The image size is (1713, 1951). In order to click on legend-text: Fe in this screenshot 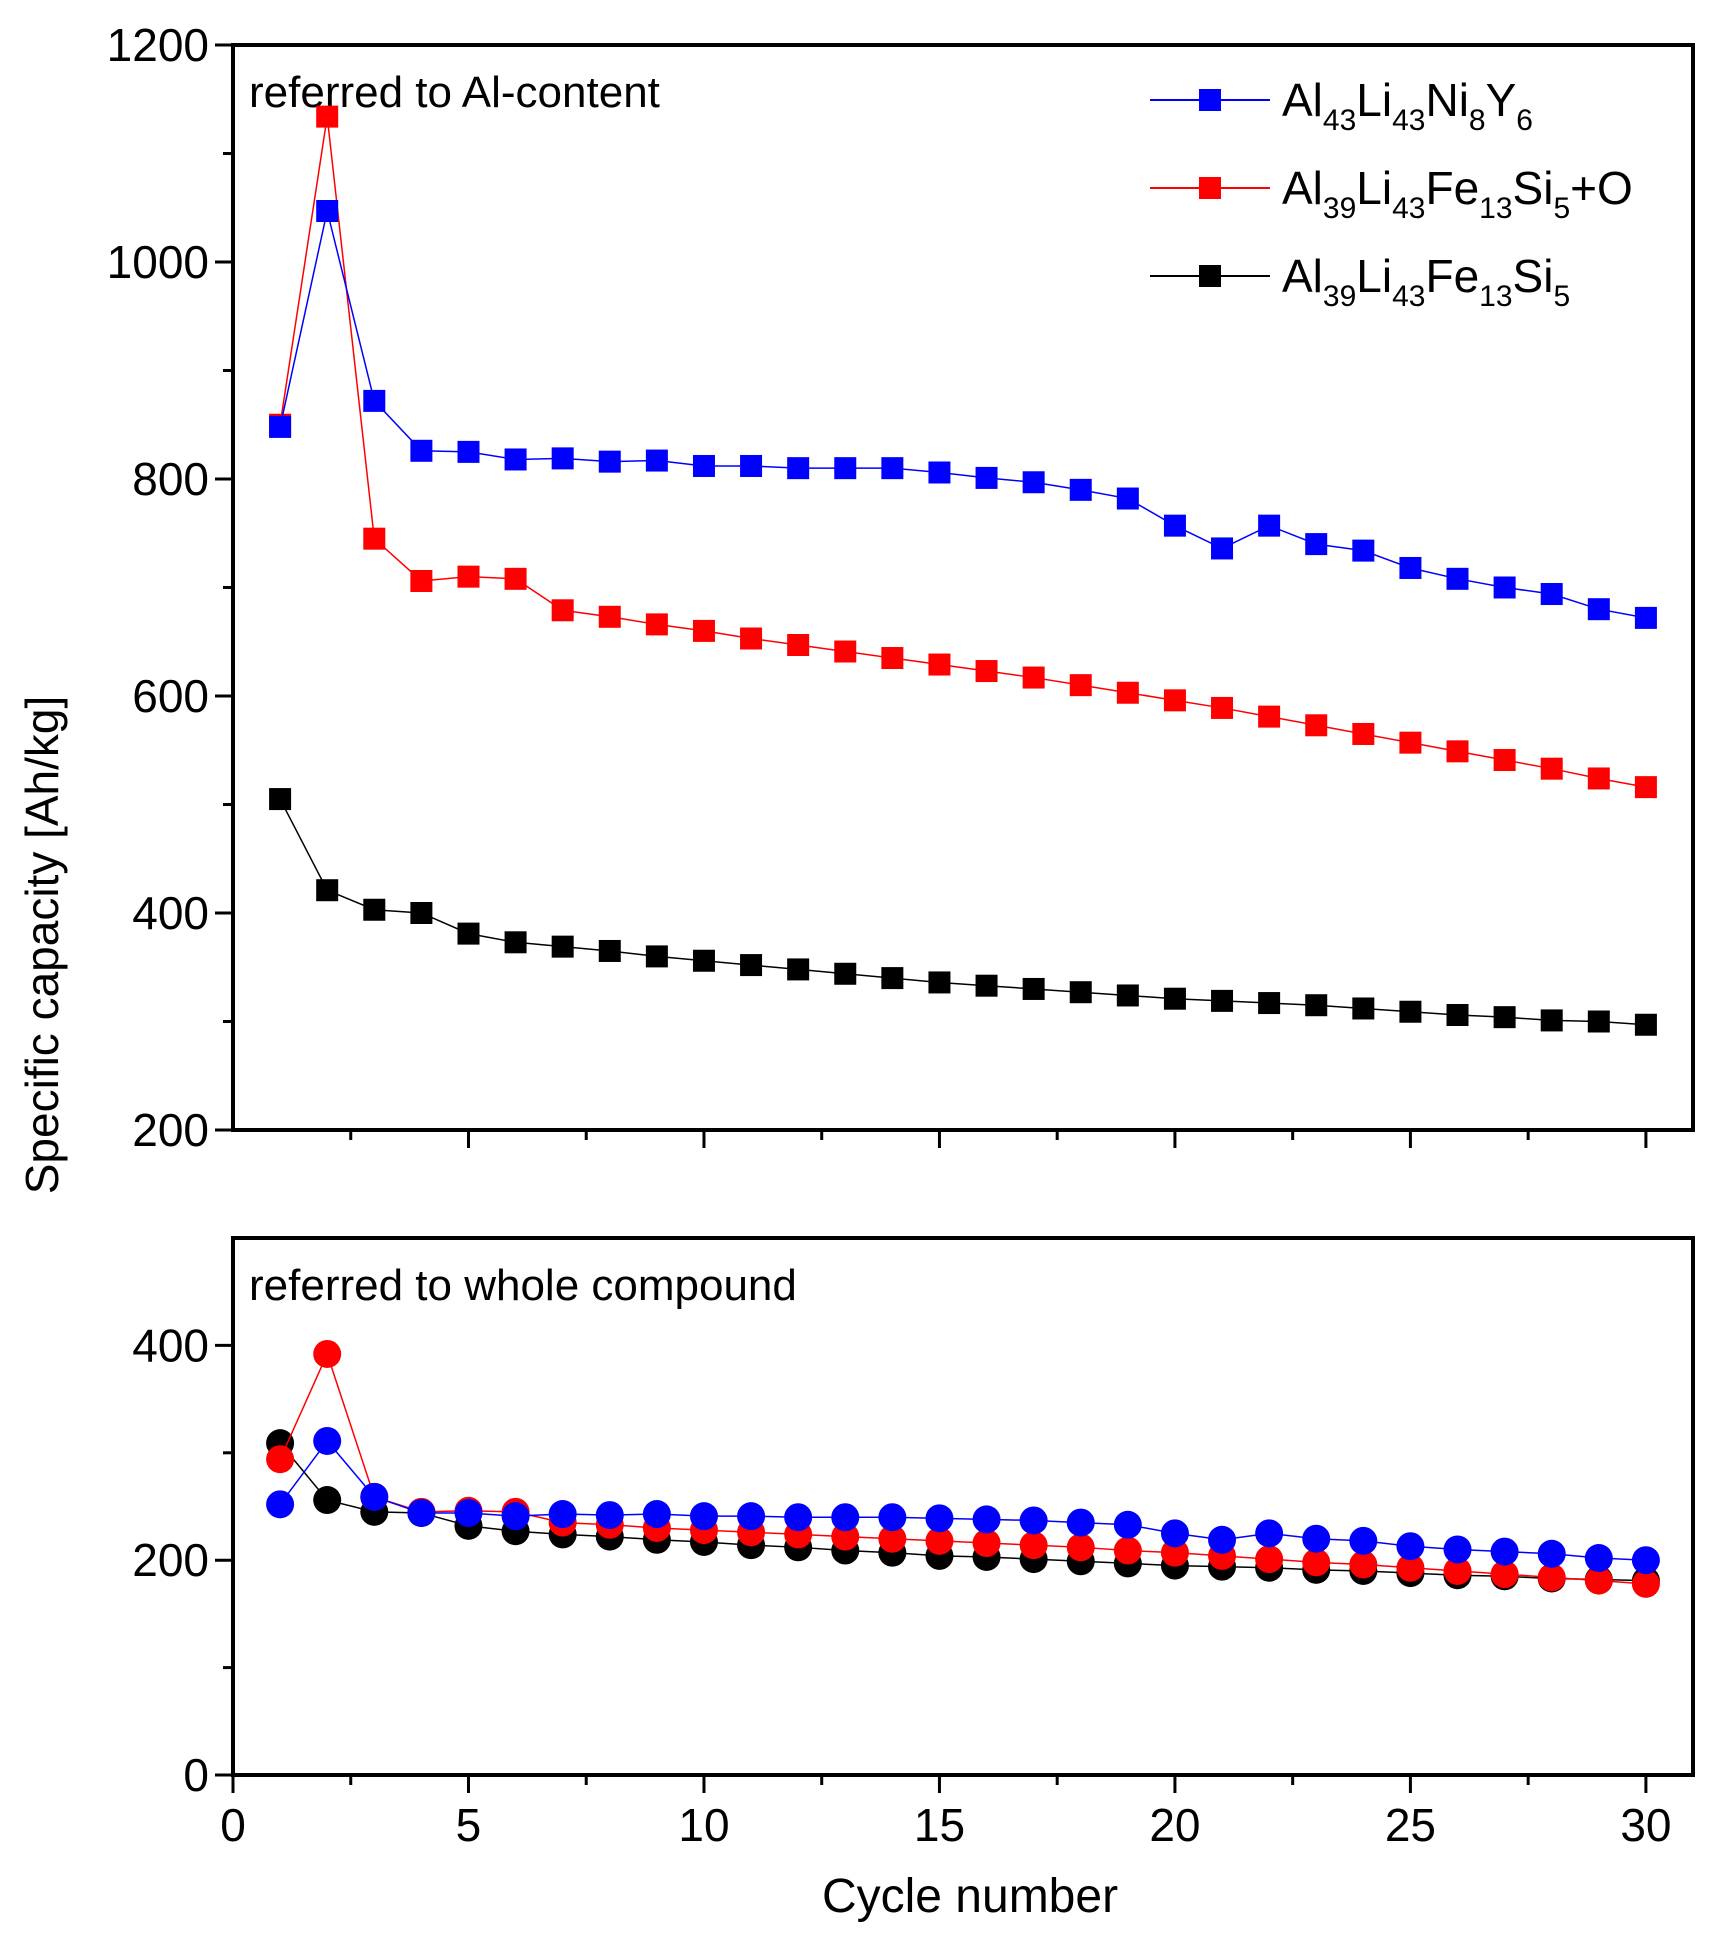, I will do `click(1452, 276)`.